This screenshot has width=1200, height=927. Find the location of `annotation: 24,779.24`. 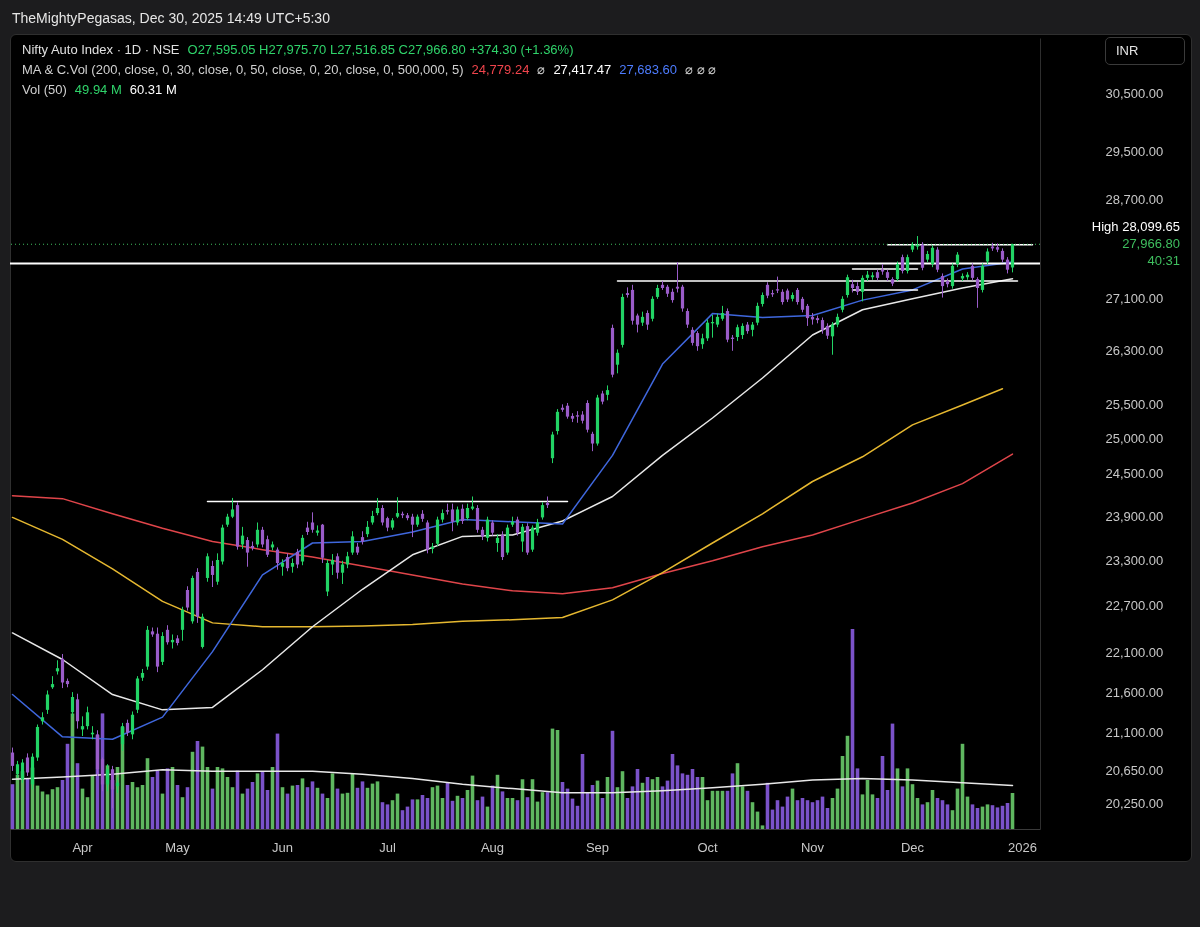

annotation: 24,779.24 is located at coordinates (500, 69).